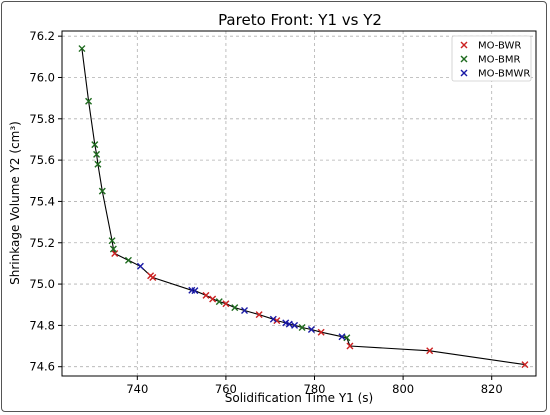 The height and width of the screenshot is (415, 550). I want to click on x-tick-label: 780, so click(315, 389).